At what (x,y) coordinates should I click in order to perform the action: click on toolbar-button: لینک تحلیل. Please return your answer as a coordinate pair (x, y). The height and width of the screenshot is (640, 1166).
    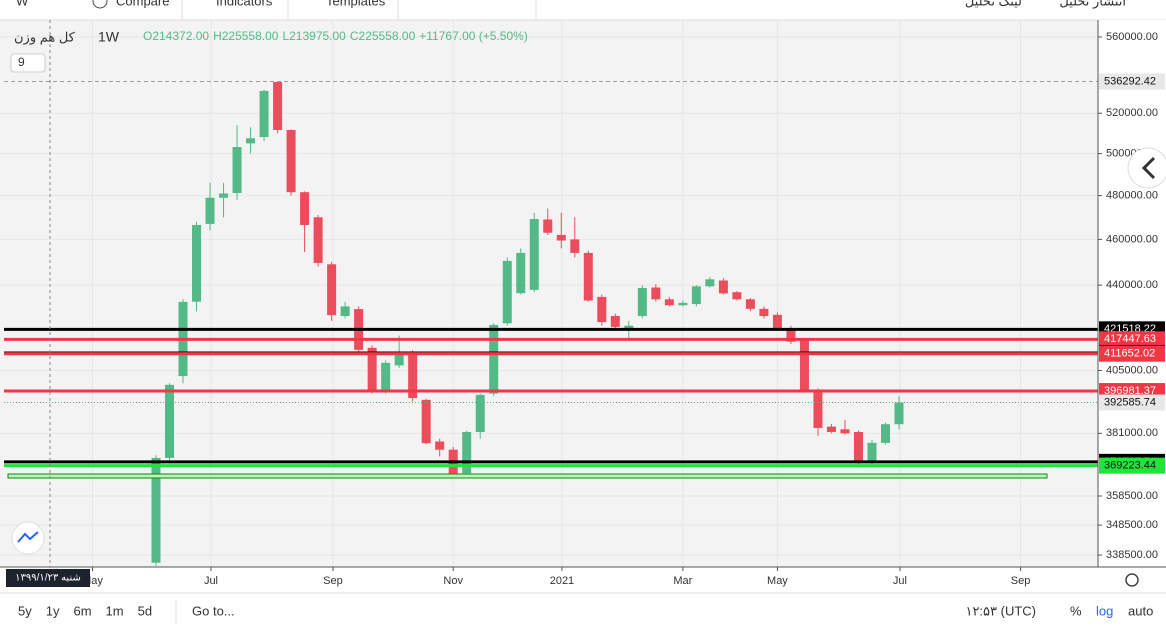
    Looking at the image, I should click on (993, 4).